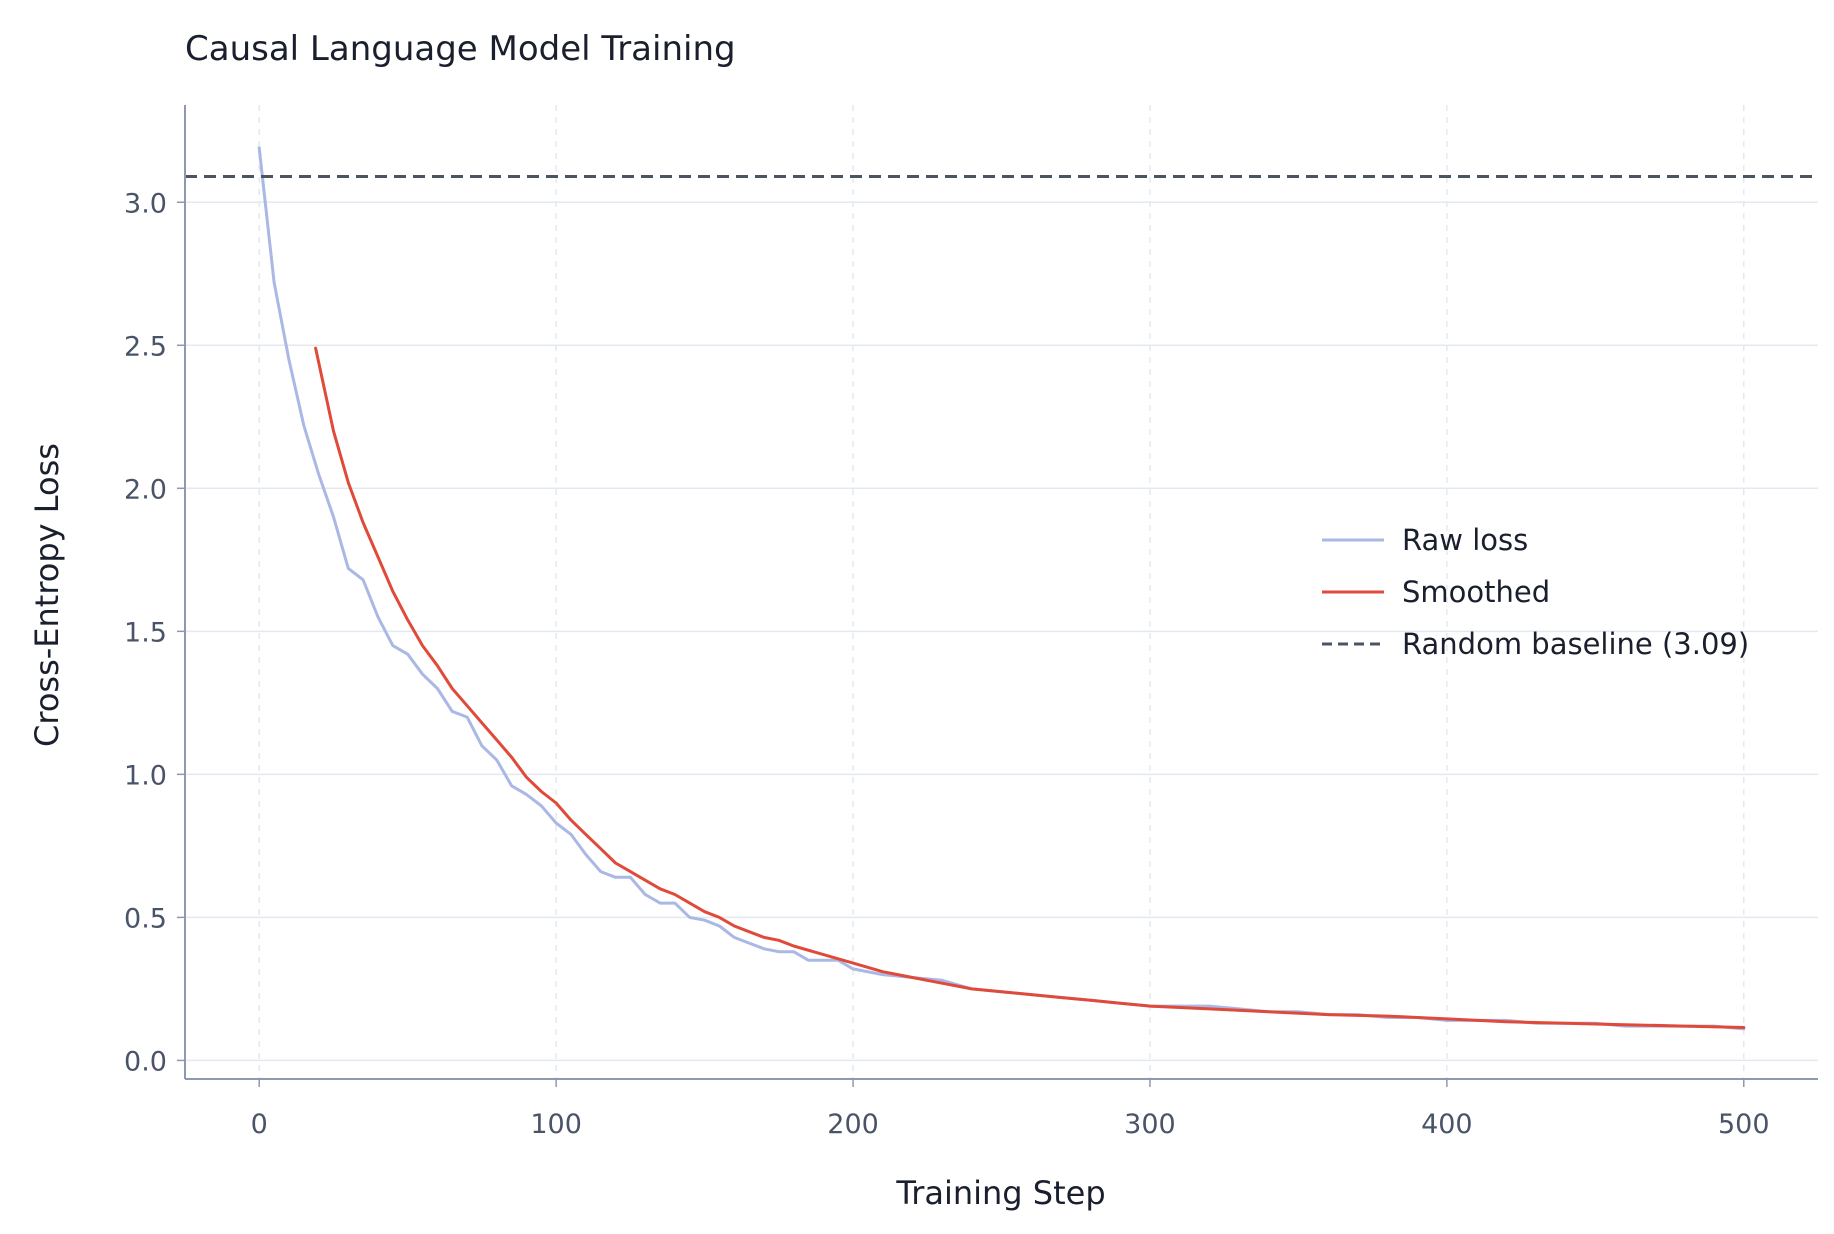 The height and width of the screenshot is (1234, 1834). Describe the element at coordinates (259, 1124) in the screenshot. I see `x-tick-label: 0` at that location.